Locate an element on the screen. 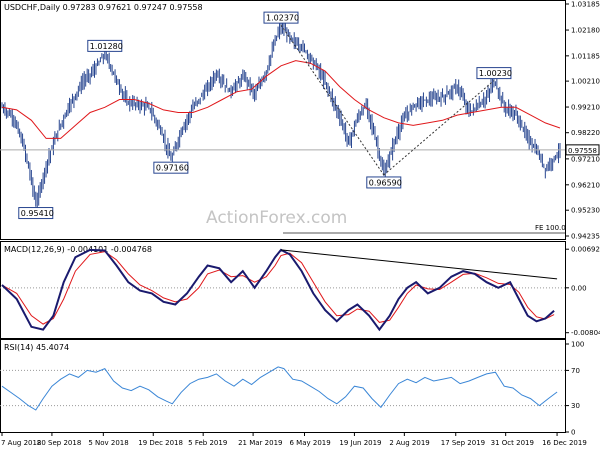  rsi-axis-label: 70 is located at coordinates (575, 371).